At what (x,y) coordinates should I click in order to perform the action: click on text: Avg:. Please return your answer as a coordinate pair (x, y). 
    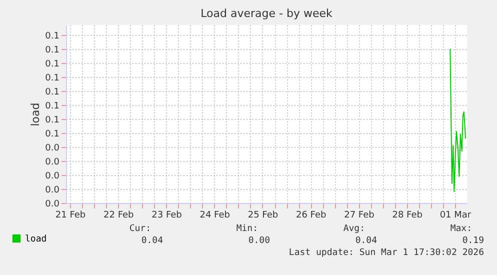
    Looking at the image, I should click on (354, 229).